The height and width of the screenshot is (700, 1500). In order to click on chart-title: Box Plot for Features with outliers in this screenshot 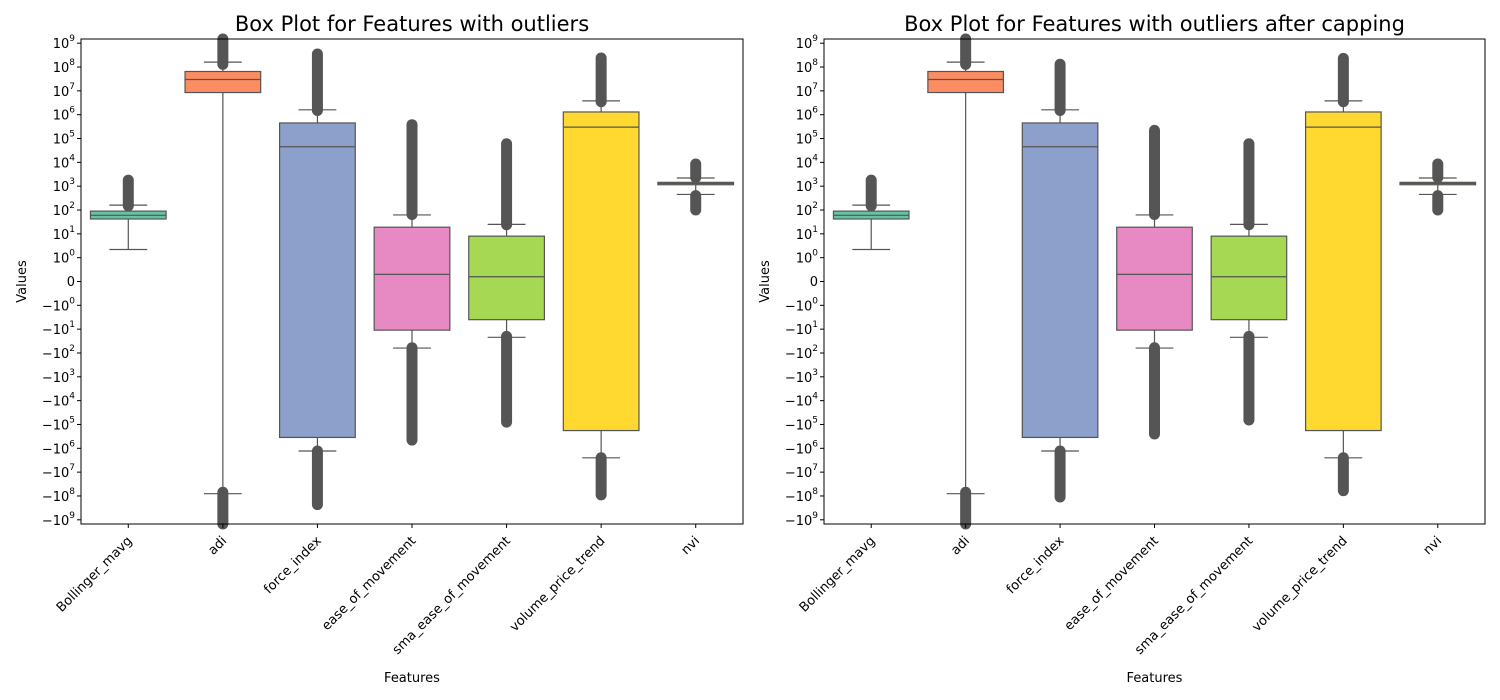, I will do `click(412, 24)`.